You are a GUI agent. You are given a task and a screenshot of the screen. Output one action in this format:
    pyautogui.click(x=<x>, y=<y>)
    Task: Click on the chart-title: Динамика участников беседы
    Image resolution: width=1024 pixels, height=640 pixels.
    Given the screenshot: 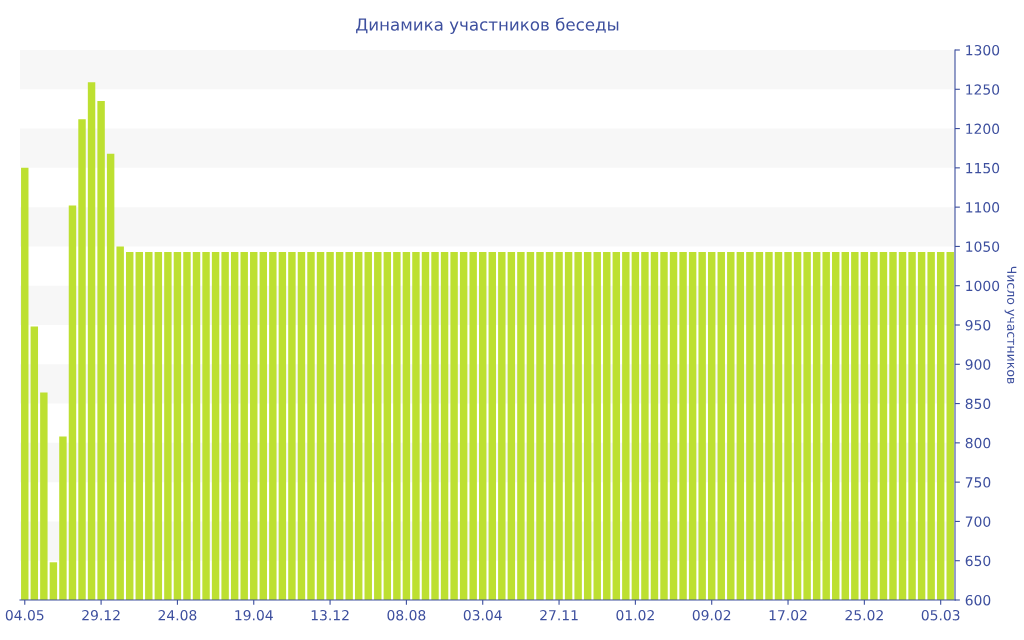 What is the action you would take?
    pyautogui.click(x=487, y=26)
    